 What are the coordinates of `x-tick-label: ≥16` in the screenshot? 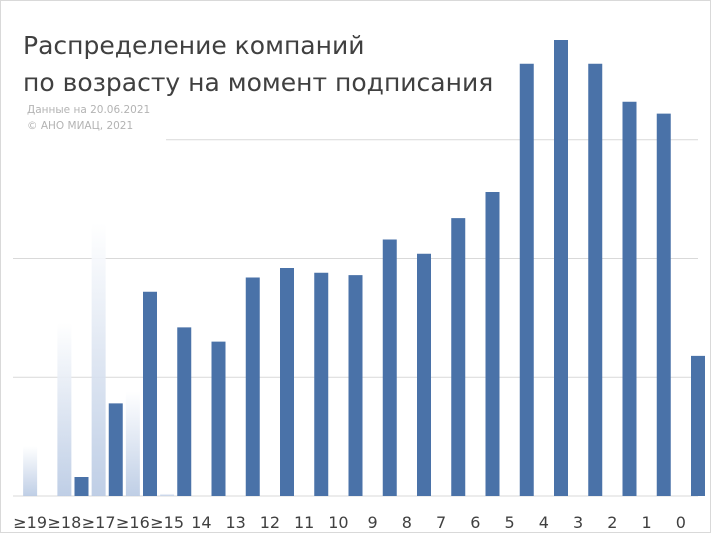 It's located at (133, 522).